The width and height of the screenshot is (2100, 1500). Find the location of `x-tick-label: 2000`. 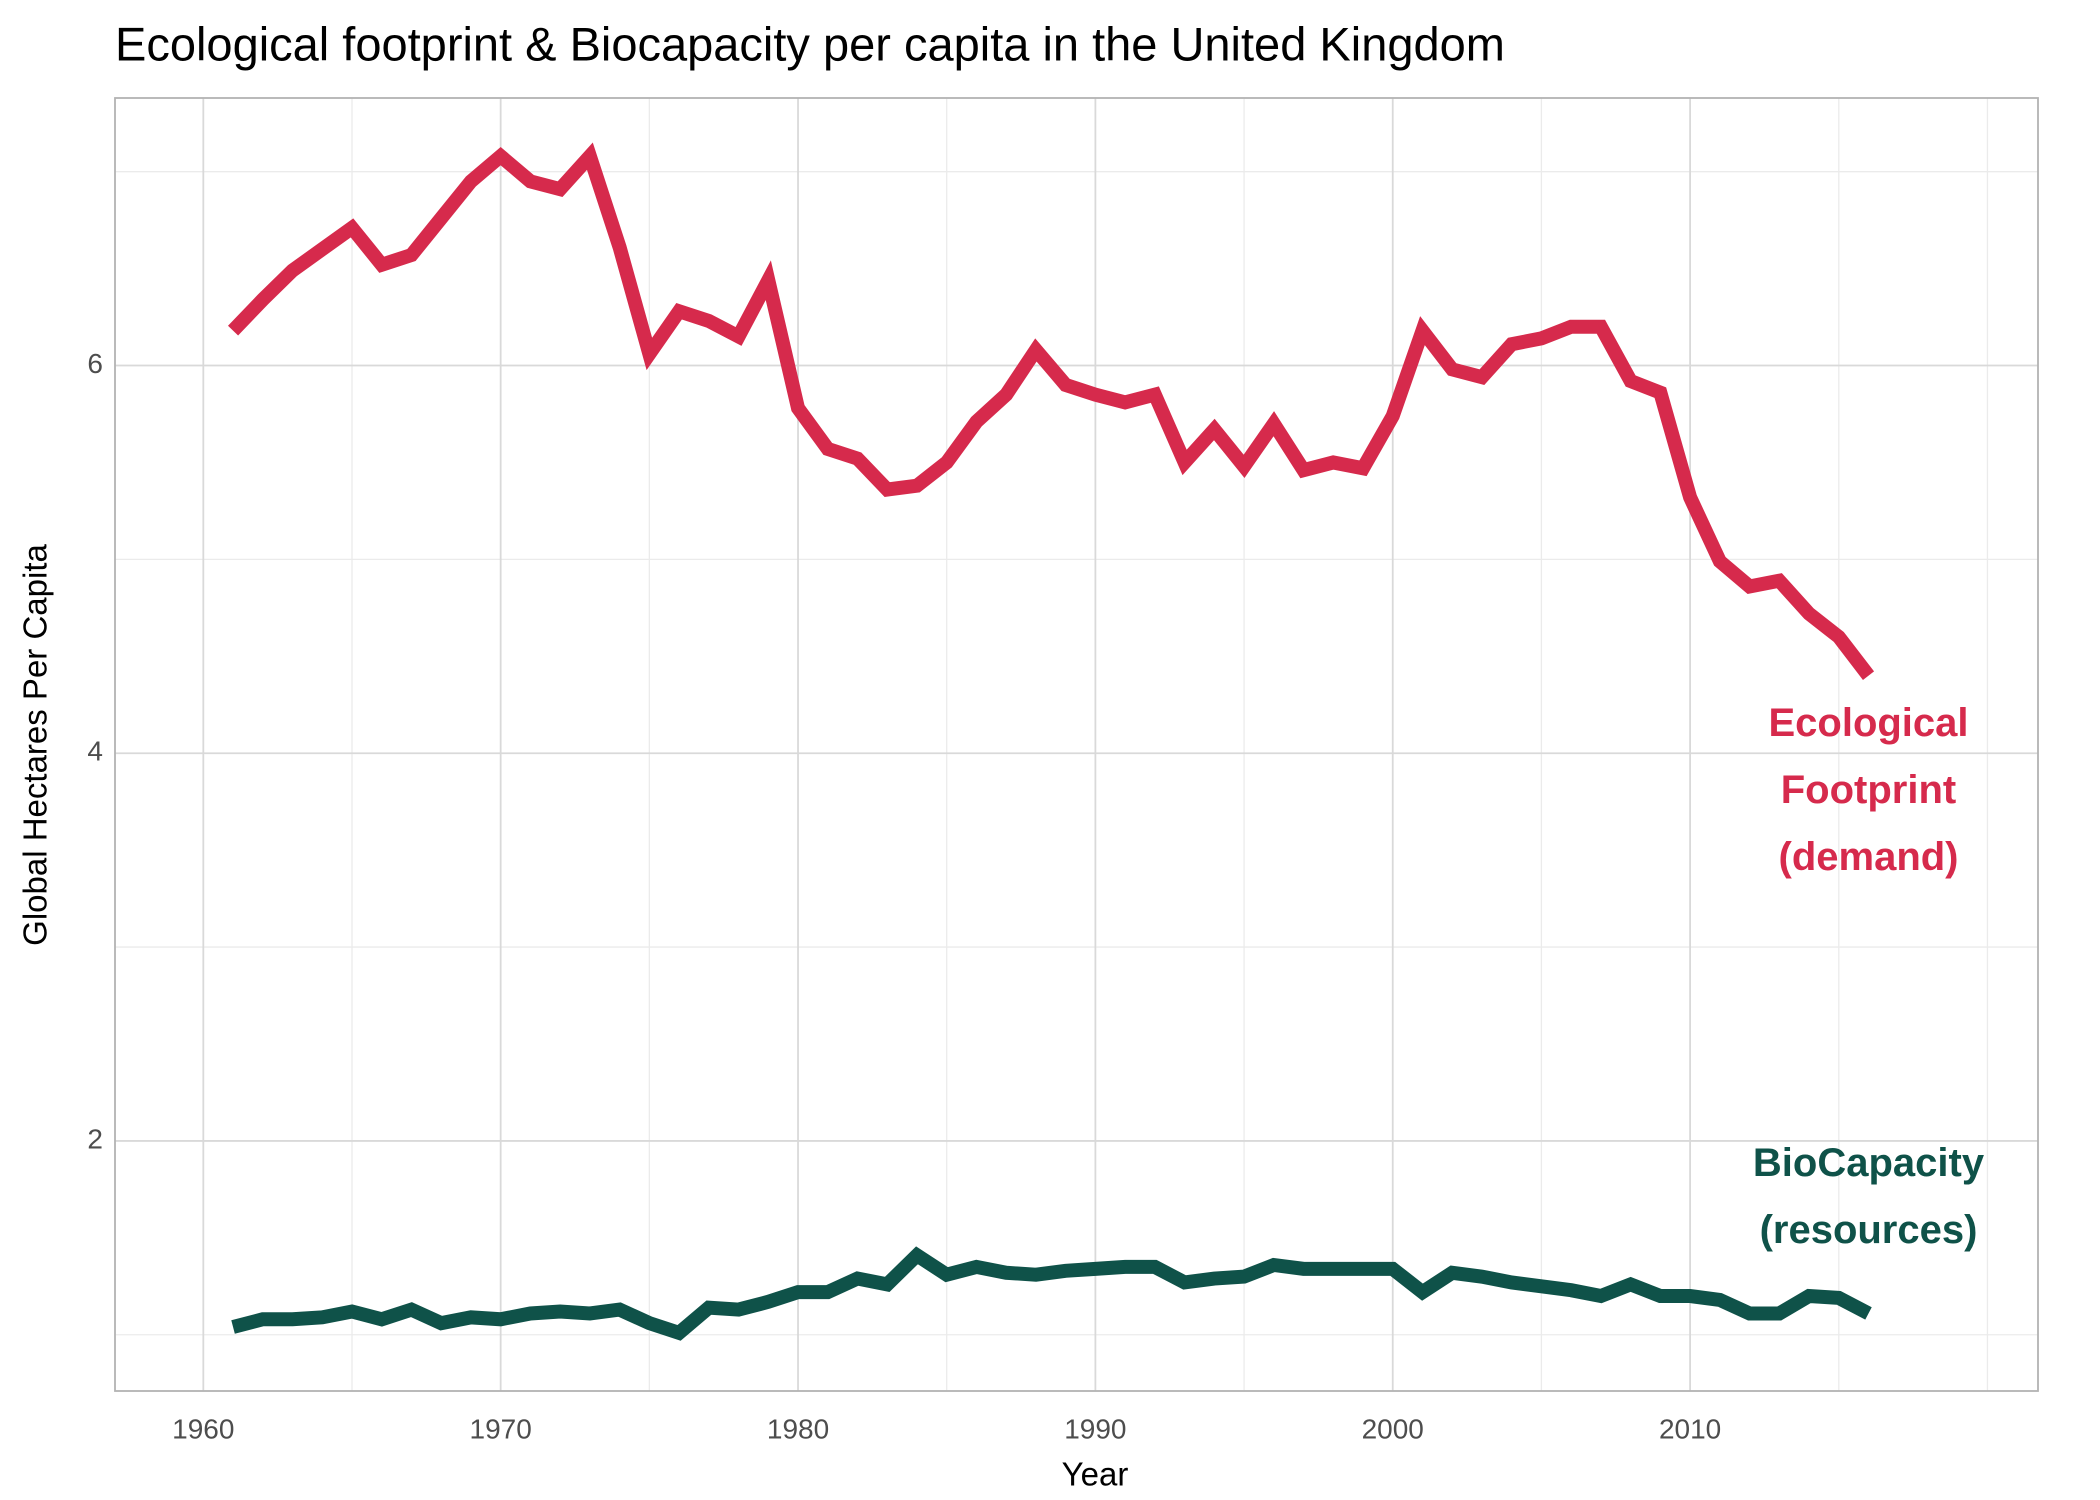

x-tick-label: 2000 is located at coordinates (1393, 1428).